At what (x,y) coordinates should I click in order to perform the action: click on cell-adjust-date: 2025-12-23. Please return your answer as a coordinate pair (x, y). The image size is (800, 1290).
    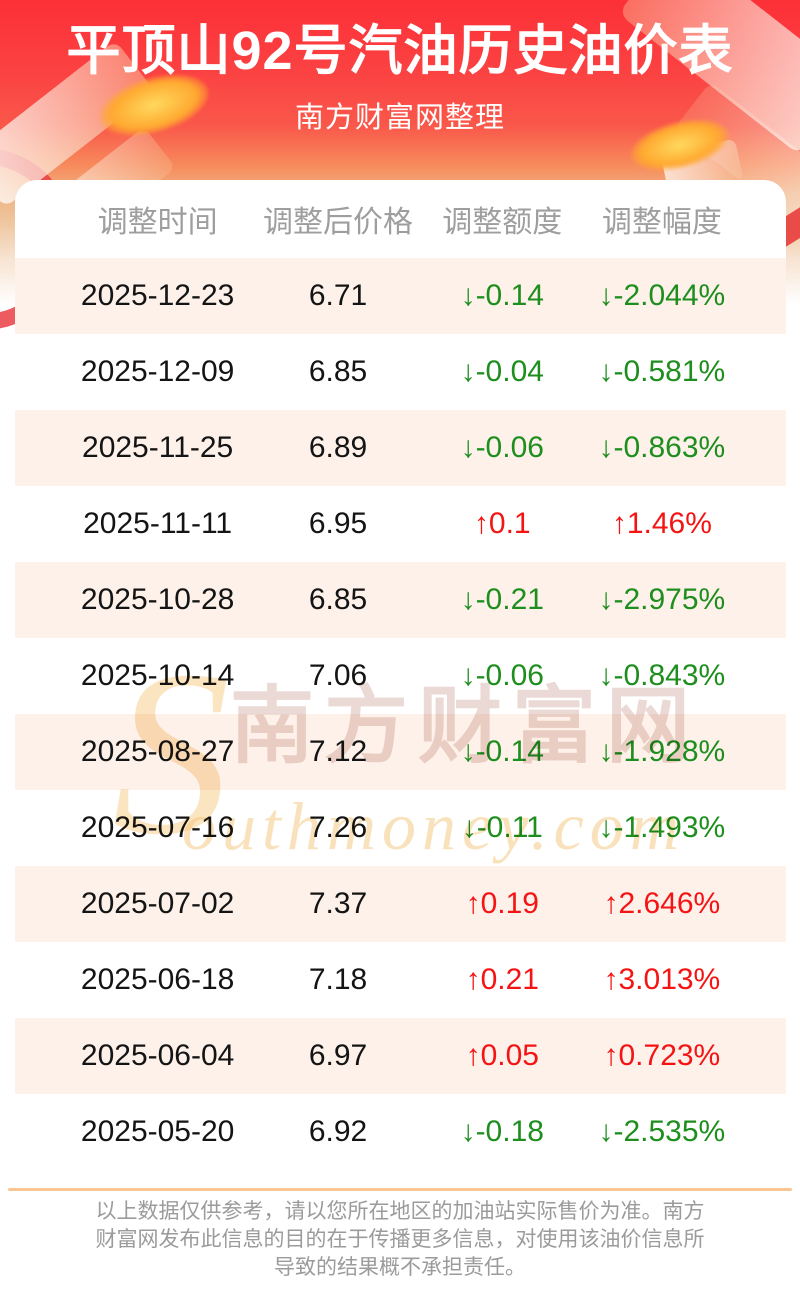
    Looking at the image, I should click on (157, 295).